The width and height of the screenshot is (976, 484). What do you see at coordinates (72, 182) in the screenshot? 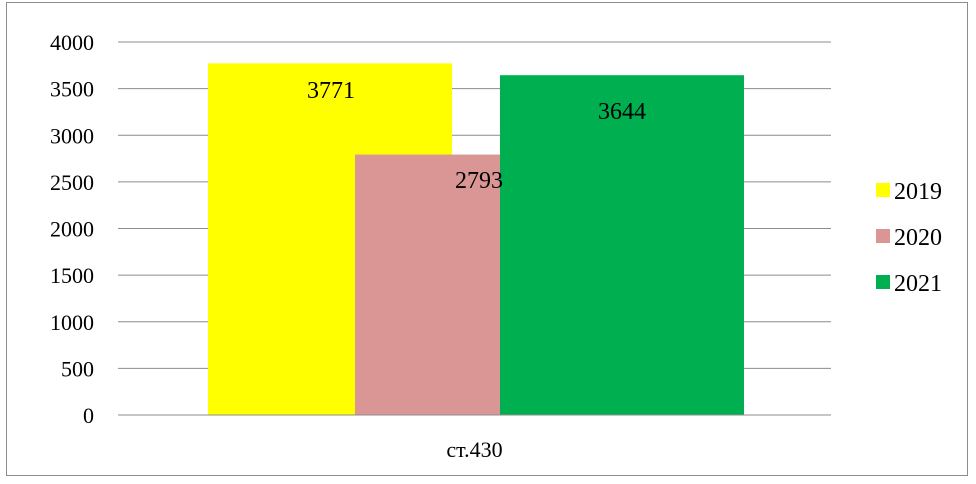
I see `y-tick-label: 2500` at bounding box center [72, 182].